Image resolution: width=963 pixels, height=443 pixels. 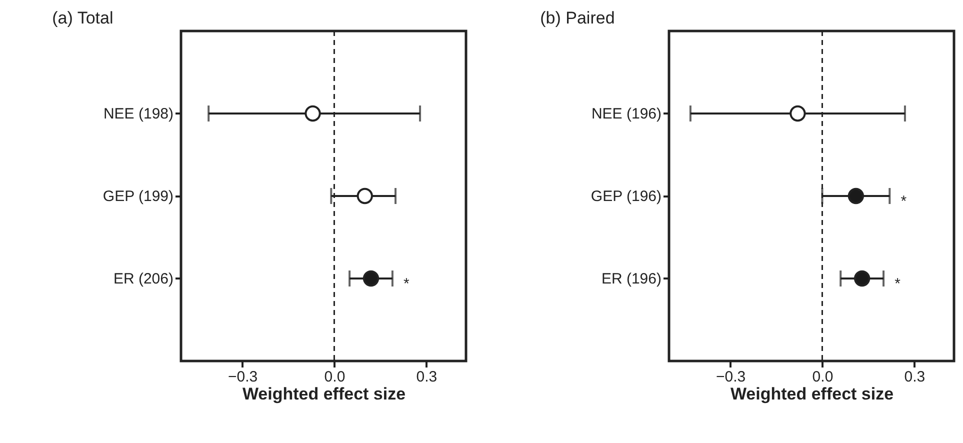 What do you see at coordinates (83, 18) in the screenshot?
I see `chart-title: (a) Total` at bounding box center [83, 18].